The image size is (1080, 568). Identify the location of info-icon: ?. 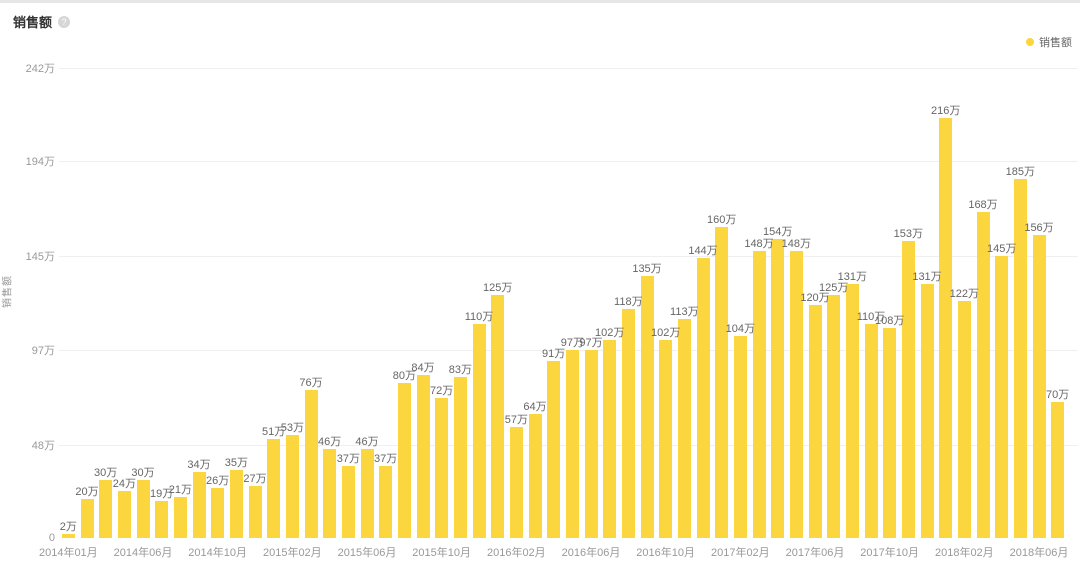
(64, 21).